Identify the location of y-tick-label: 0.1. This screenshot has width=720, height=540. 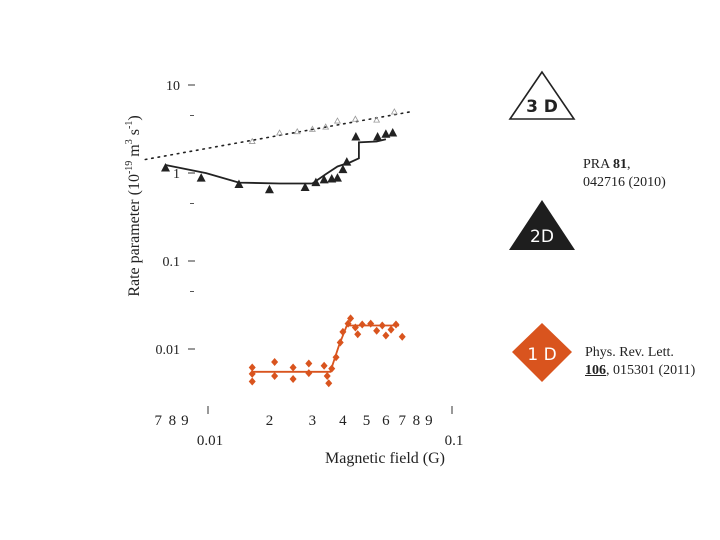
(172, 262).